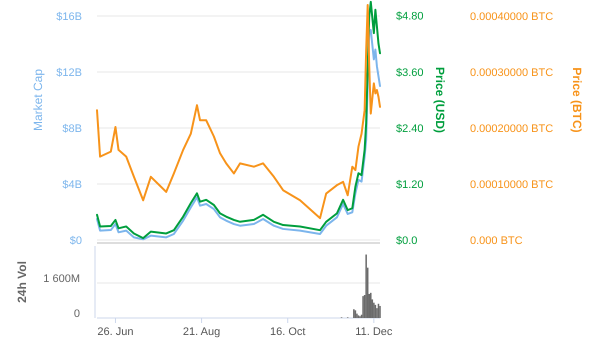  I want to click on y3-axis-title: Price (BTC), so click(577, 100).